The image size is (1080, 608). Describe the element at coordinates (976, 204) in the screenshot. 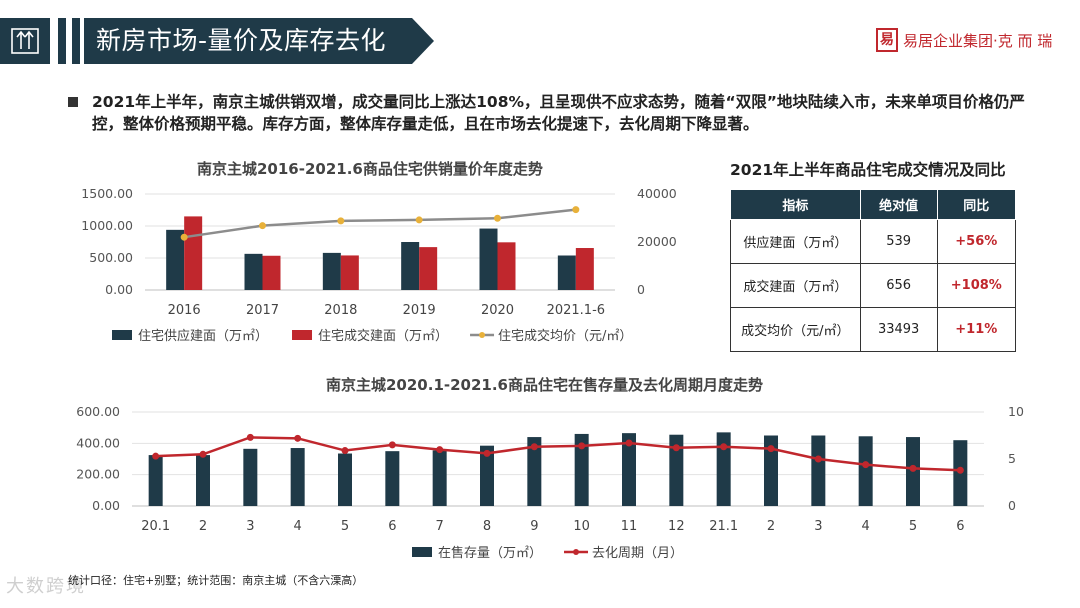

I see `col-header-yoy: 同比` at that location.